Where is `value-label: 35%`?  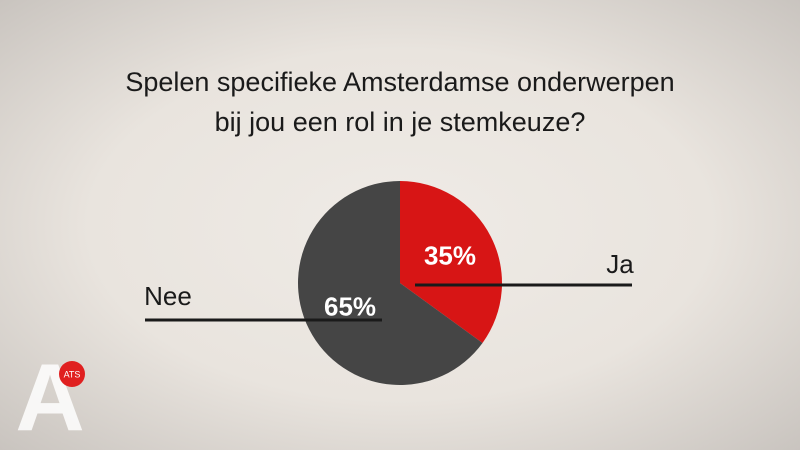 value-label: 35% is located at coordinates (450, 255).